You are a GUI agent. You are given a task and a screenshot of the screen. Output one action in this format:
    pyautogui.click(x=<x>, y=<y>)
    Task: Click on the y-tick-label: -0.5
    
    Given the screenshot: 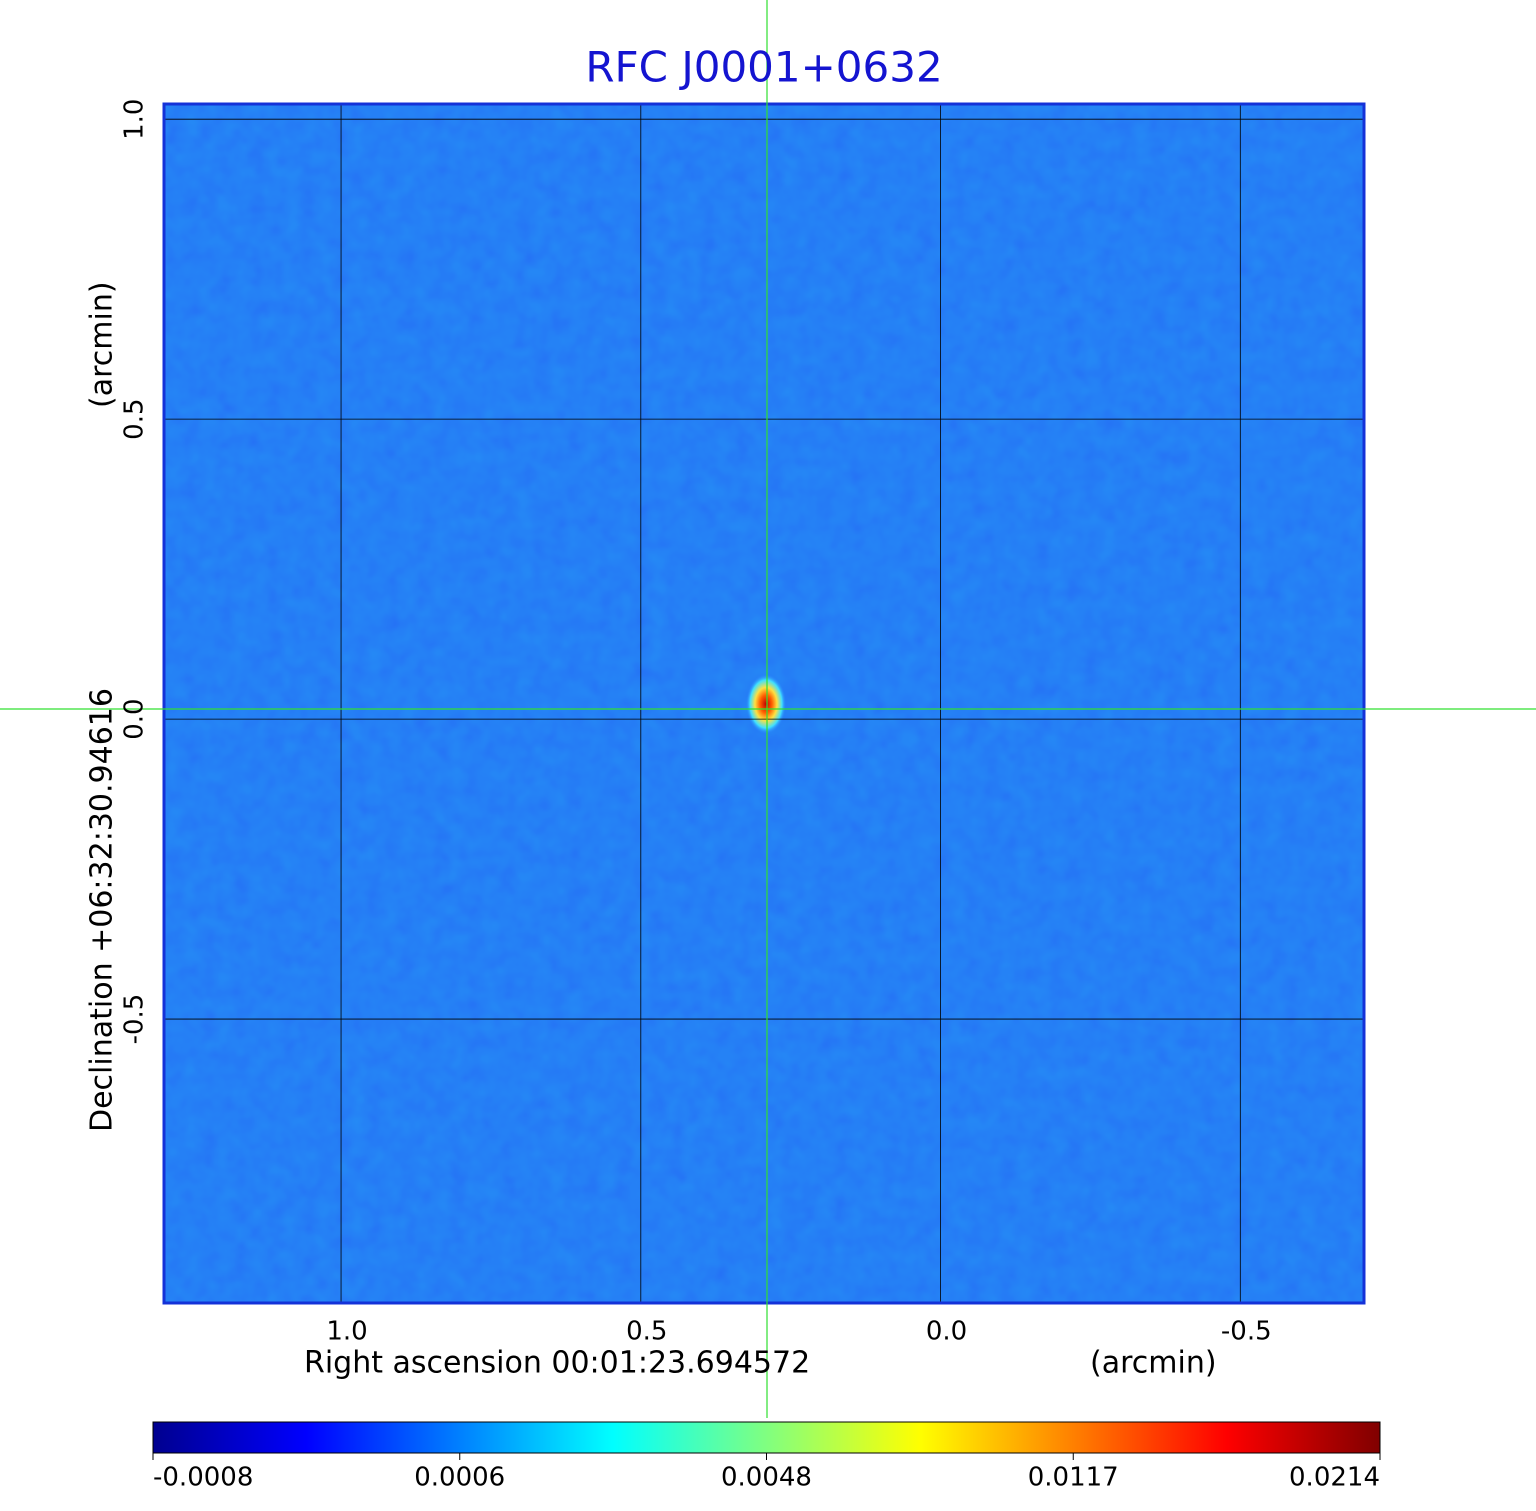 What is the action you would take?
    pyautogui.click(x=135, y=1019)
    